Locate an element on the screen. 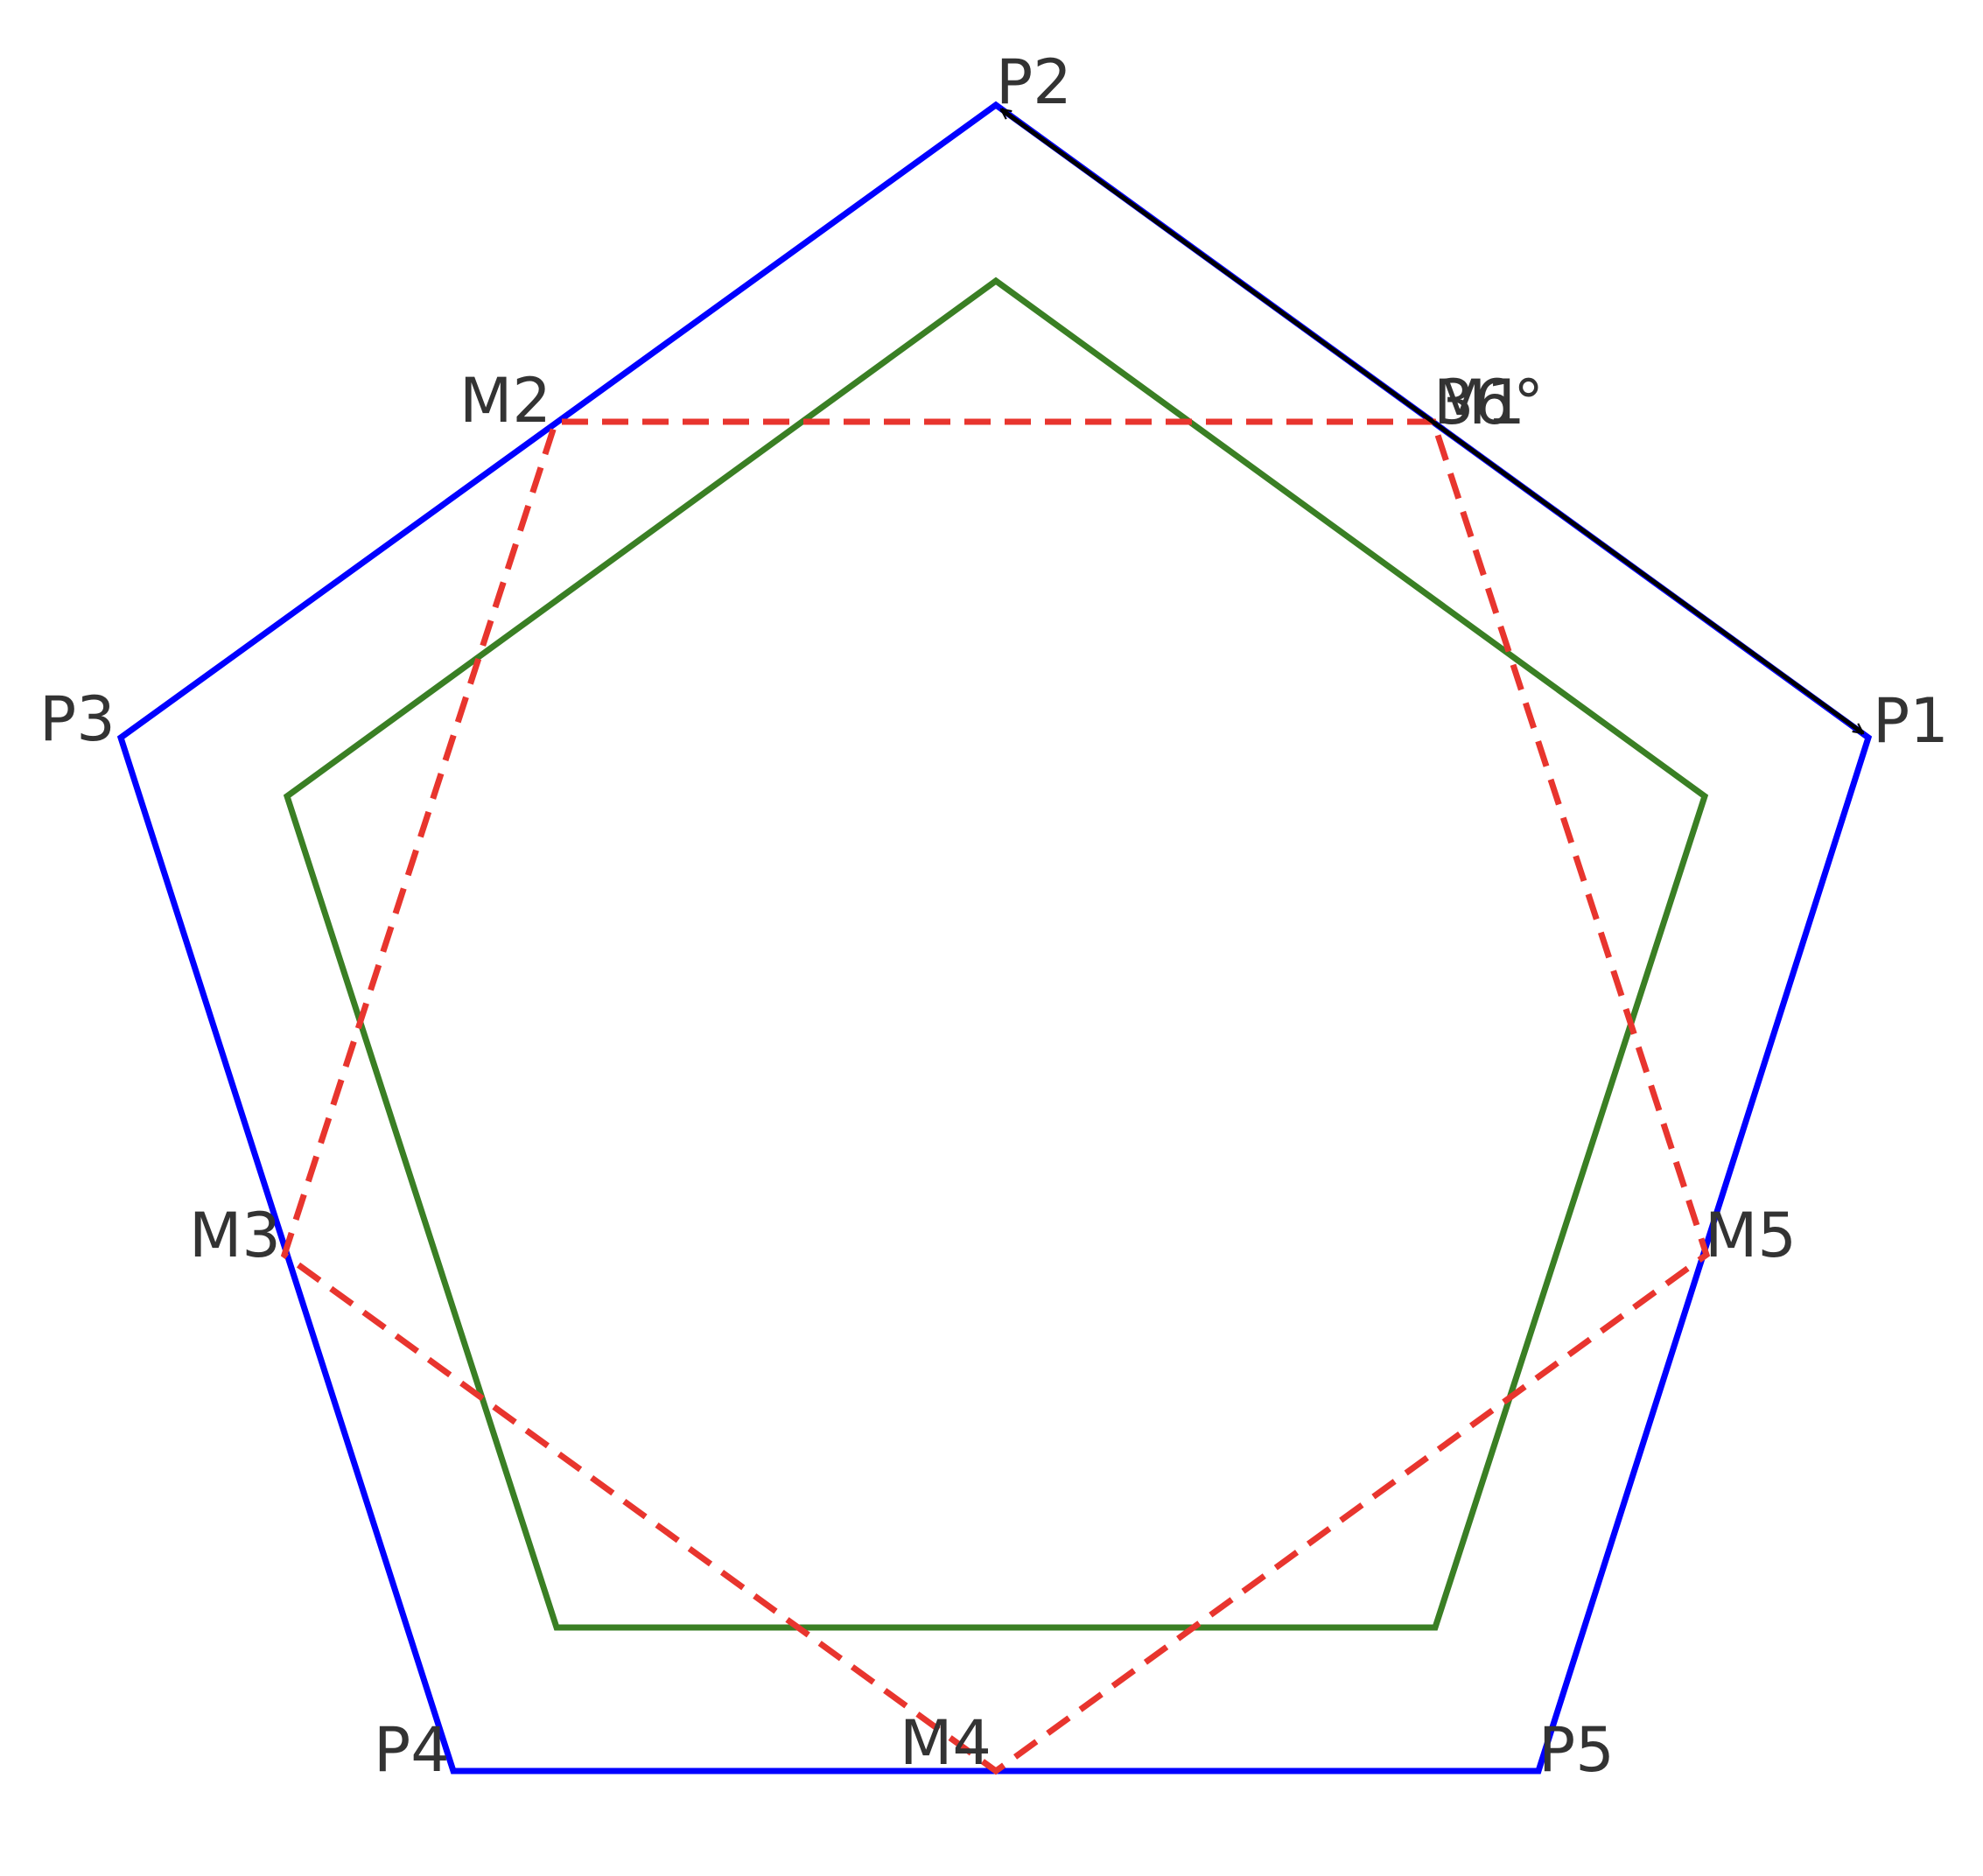  label-angle: 36° is located at coordinates (1489, 402).